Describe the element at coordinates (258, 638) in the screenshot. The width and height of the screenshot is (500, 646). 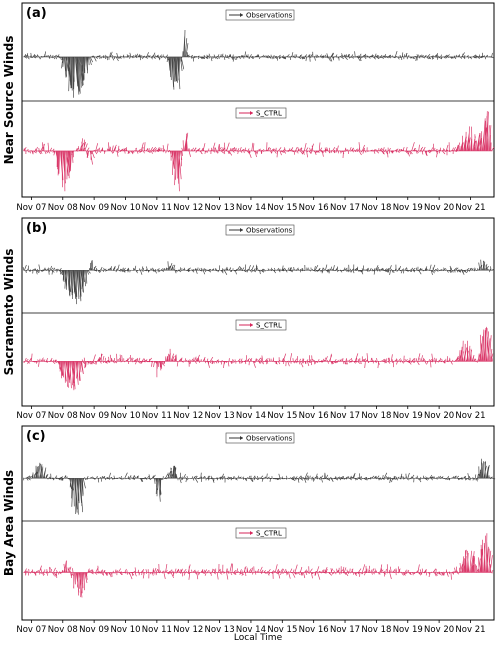
I see `x-axis-label: Local Time` at that location.